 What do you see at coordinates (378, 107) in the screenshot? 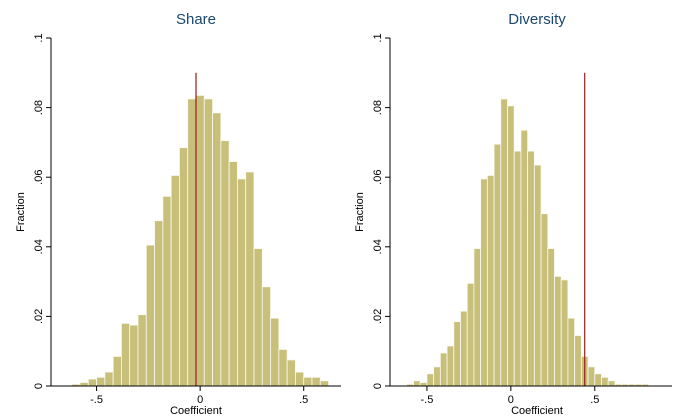
I see `diversity-y-tick-label: .08` at bounding box center [378, 107].